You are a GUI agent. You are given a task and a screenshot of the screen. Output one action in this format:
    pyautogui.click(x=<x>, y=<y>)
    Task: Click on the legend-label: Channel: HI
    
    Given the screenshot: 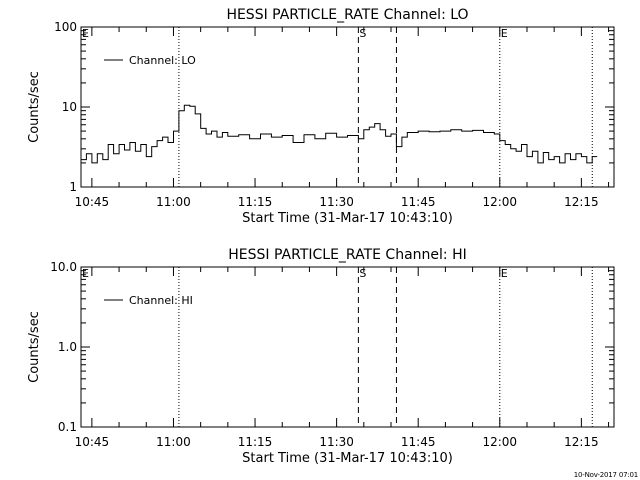 What is the action you would take?
    pyautogui.click(x=161, y=300)
    